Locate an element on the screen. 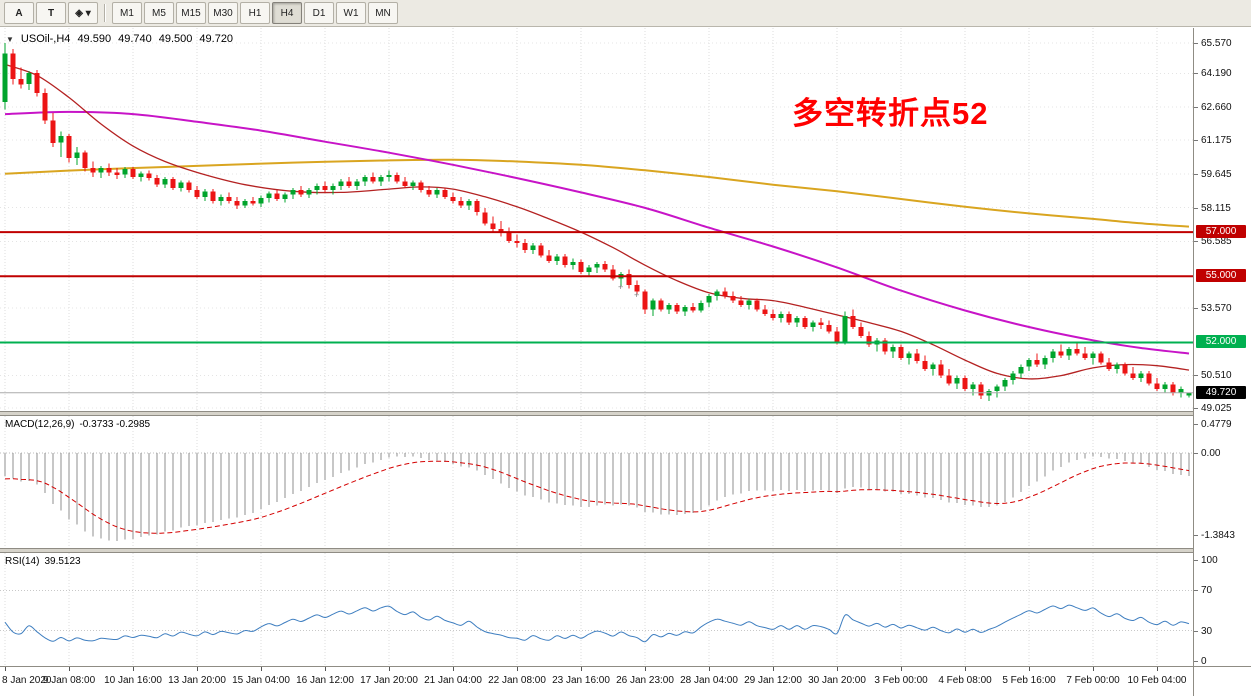 The height and width of the screenshot is (696, 1251). hline-price-tag-55.000: 55.000 is located at coordinates (1221, 276).